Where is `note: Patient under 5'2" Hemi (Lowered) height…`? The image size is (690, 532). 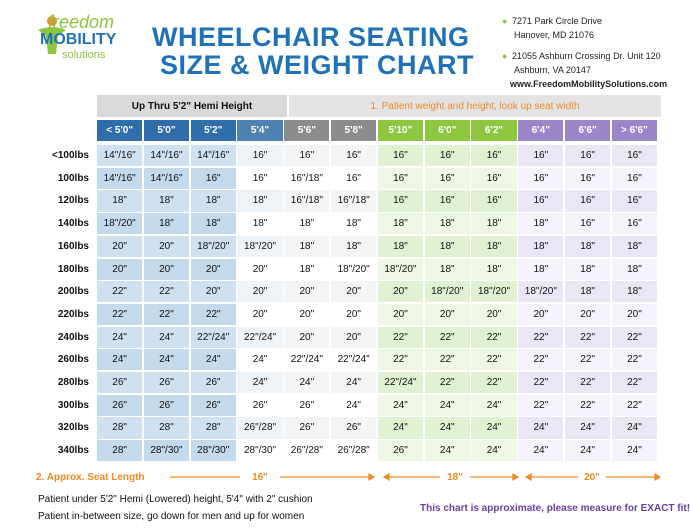
note: Patient under 5'2" Hemi (Lowered) height… is located at coordinates (175, 499).